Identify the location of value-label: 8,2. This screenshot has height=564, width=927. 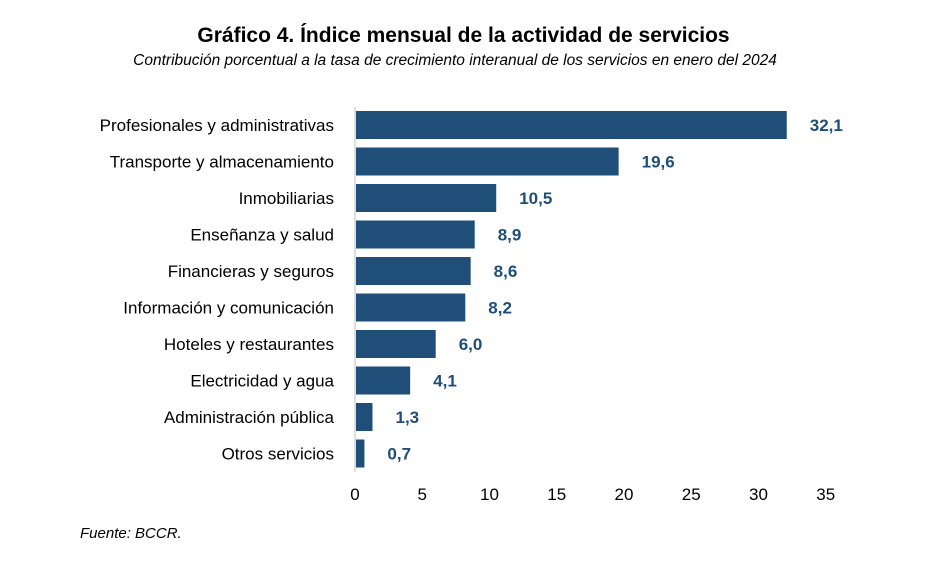
(500, 308).